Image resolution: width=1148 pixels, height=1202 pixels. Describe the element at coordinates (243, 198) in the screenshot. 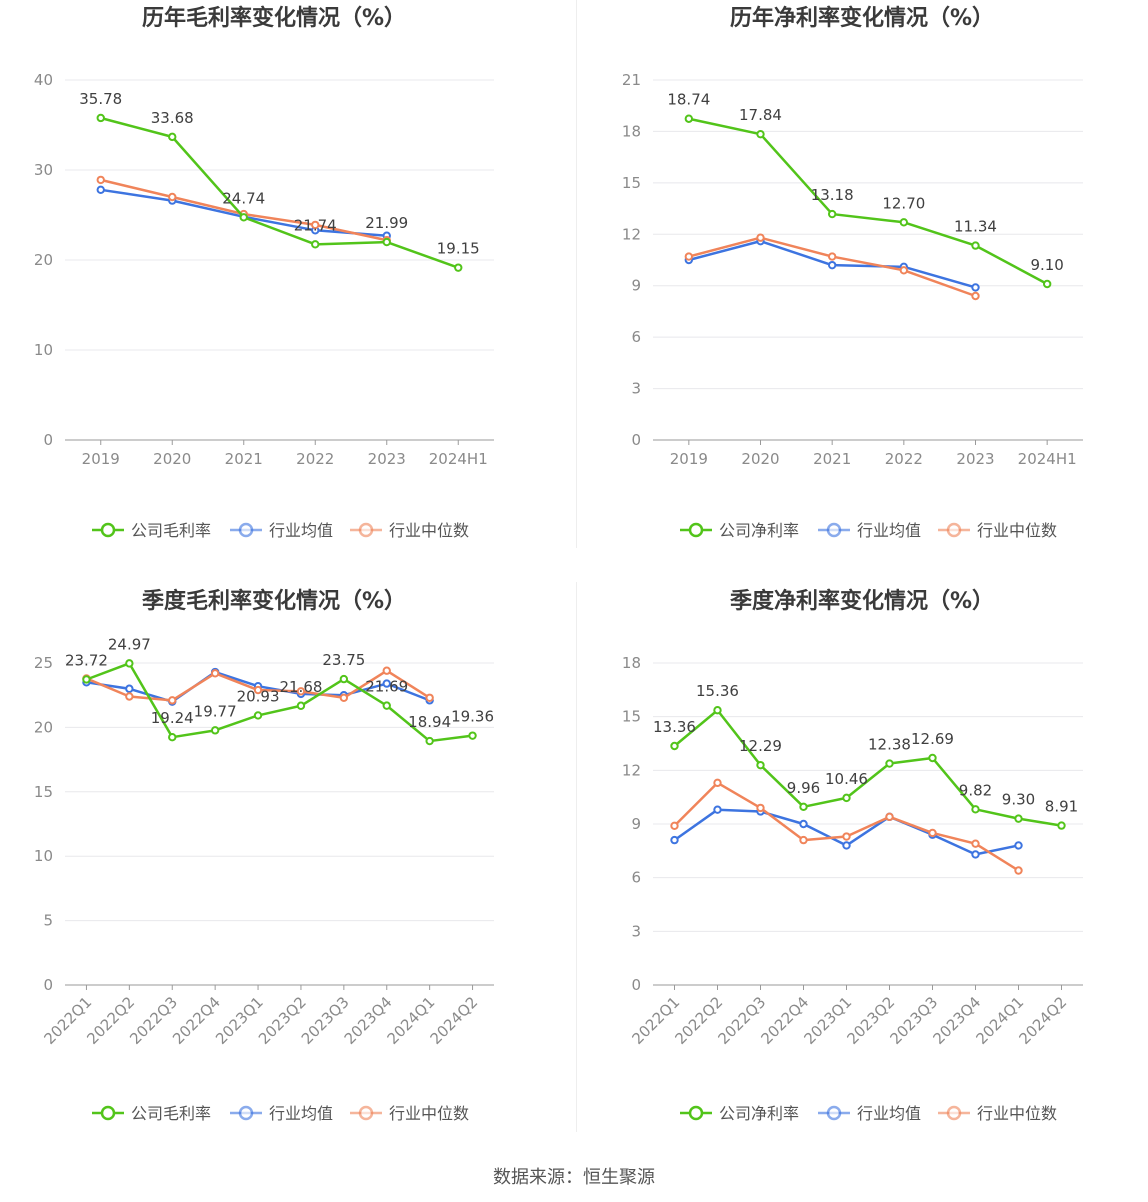

I see `data-label: 24.74` at that location.